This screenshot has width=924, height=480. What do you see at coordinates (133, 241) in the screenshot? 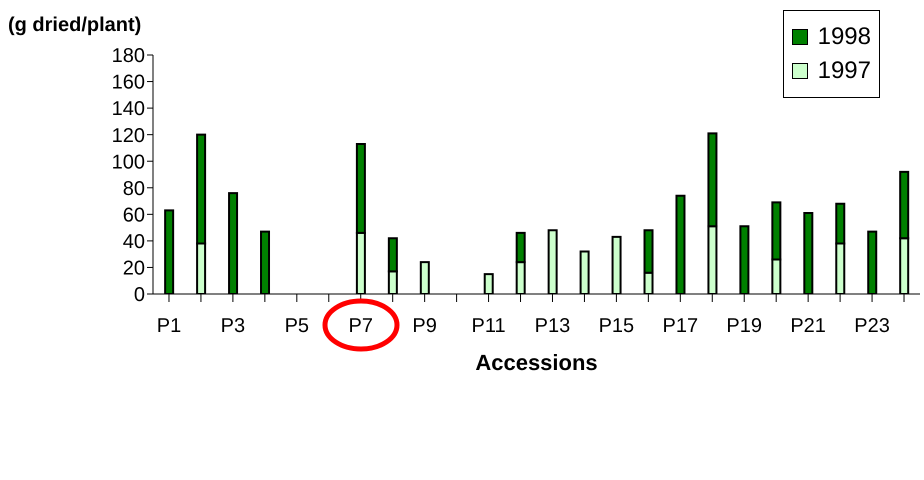
I see `y-tick-label: 40` at bounding box center [133, 241].